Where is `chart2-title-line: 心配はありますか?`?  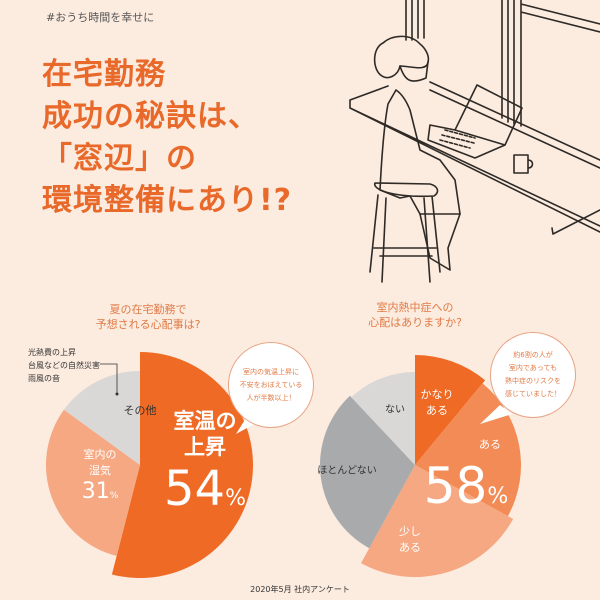
chart2-title-line: 心配はありますか? is located at coordinates (415, 322).